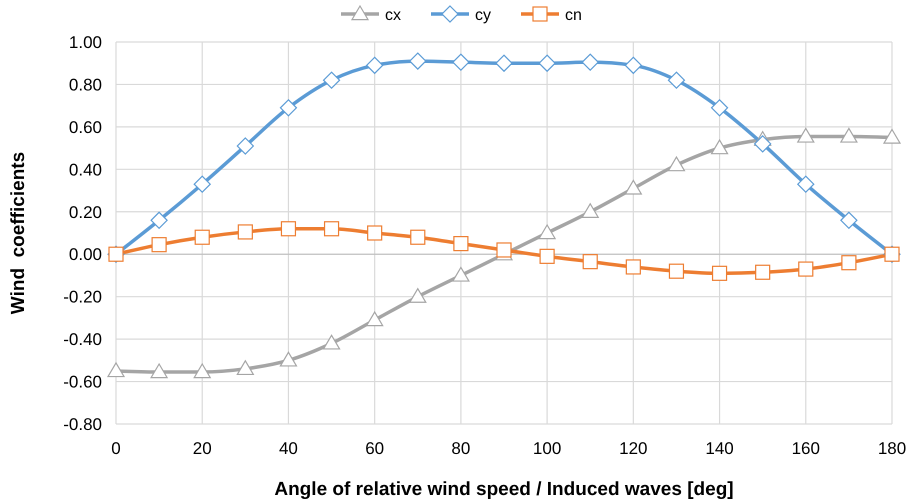 The width and height of the screenshot is (912, 503). Describe the element at coordinates (892, 448) in the screenshot. I see `x-tick-label: 180` at that location.